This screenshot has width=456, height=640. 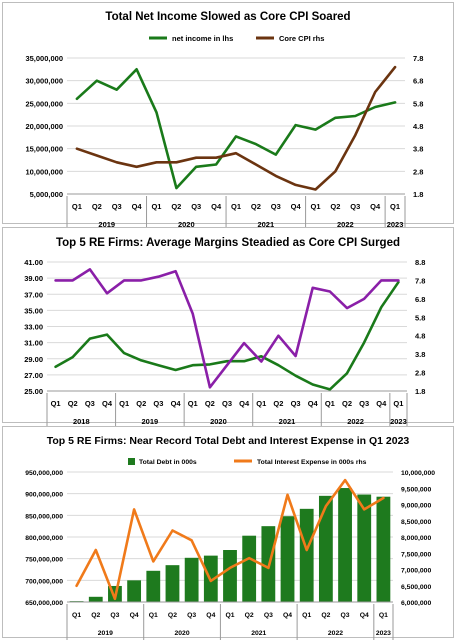 I want to click on y-right-tick-label: 5.8, so click(x=418, y=103).